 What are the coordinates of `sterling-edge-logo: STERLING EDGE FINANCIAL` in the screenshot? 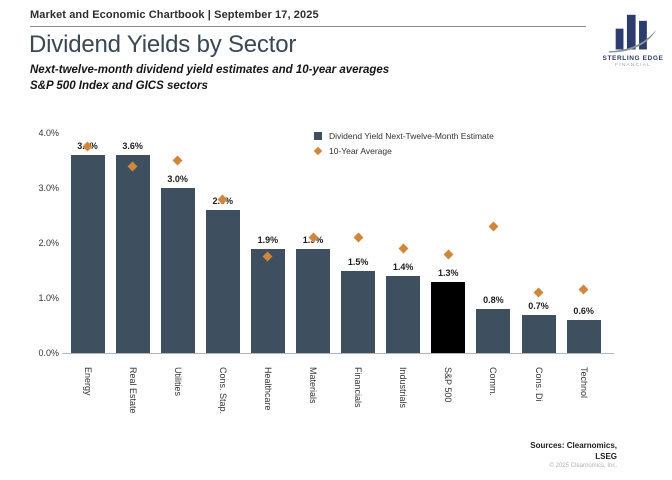 It's located at (633, 40).